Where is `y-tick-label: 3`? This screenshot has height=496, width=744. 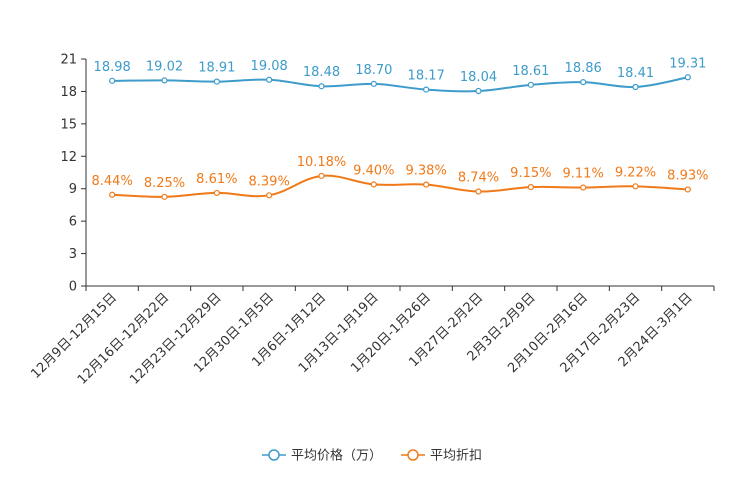
y-tick-label: 3 is located at coordinates (73, 254).